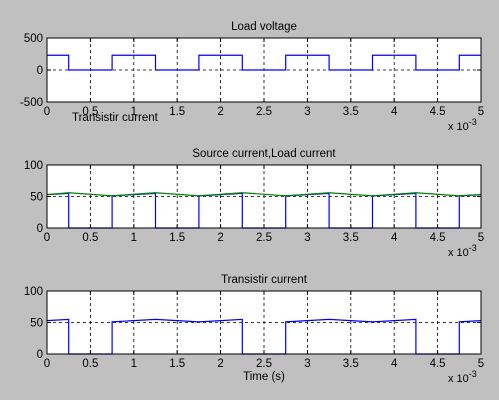  Describe the element at coordinates (264, 154) in the screenshot. I see `subplot-title: Source current,Load current` at that location.